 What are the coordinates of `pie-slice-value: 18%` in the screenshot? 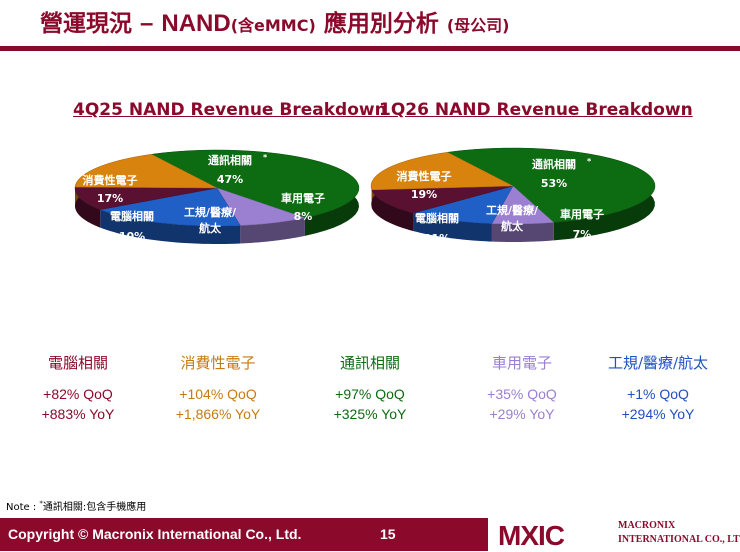 It's located at (210, 250).